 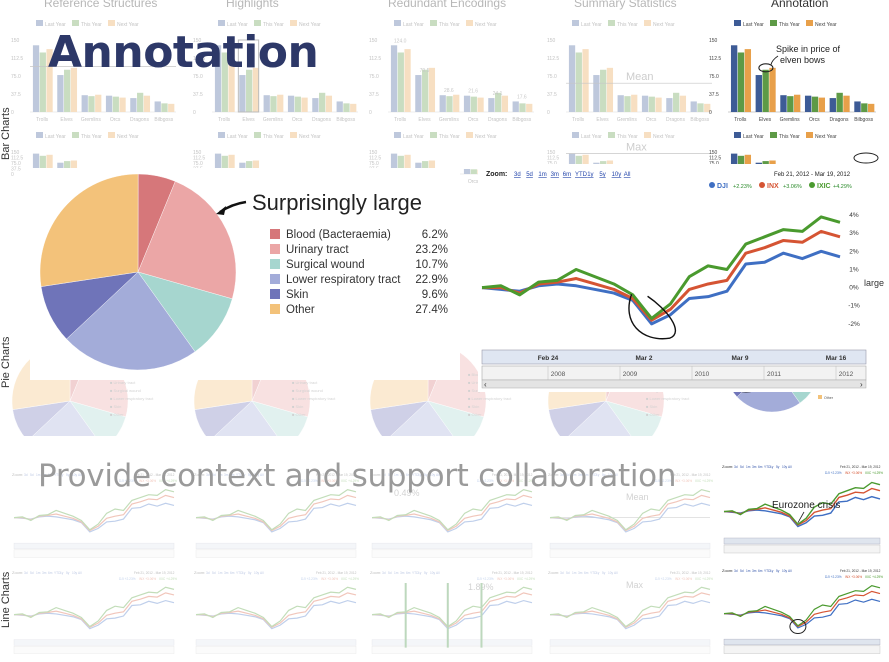 I want to click on y-tick-label: 75.0, so click(x=198, y=77).